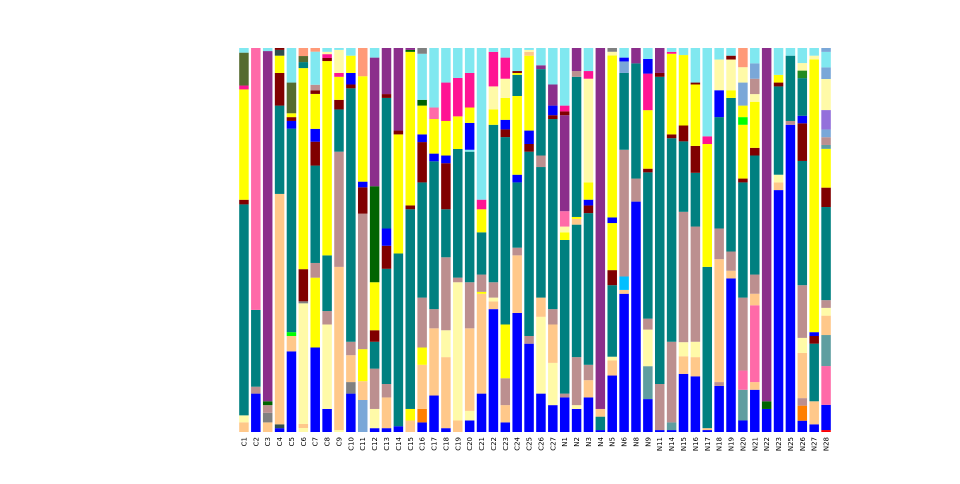 This screenshot has width=960, height=484. Describe the element at coordinates (256, 240) in the screenshot. I see `bar-C2` at that location.